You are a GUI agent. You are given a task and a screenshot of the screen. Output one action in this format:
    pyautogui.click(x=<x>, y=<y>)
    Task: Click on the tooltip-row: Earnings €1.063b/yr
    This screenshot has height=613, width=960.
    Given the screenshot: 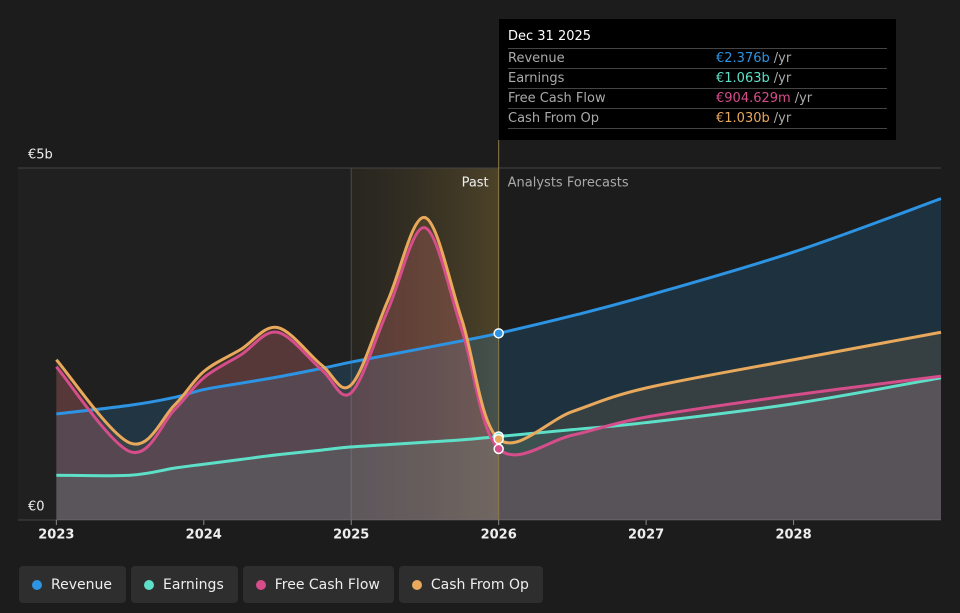 What is the action you would take?
    pyautogui.click(x=697, y=78)
    